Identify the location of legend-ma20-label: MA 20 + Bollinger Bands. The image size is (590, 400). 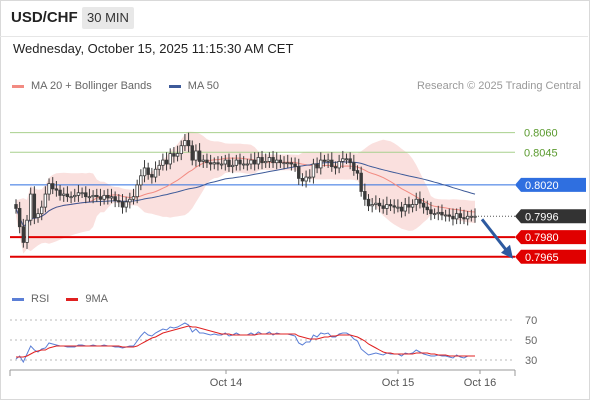
(91, 86).